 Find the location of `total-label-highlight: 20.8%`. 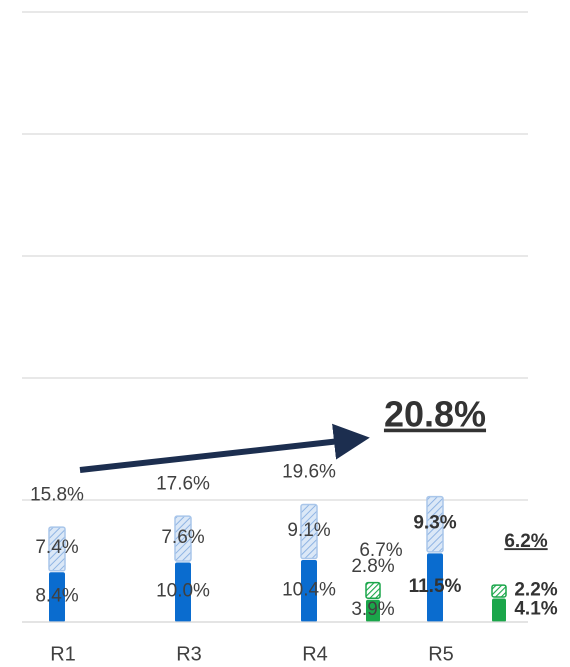

total-label-highlight: 20.8% is located at coordinates (435, 414).